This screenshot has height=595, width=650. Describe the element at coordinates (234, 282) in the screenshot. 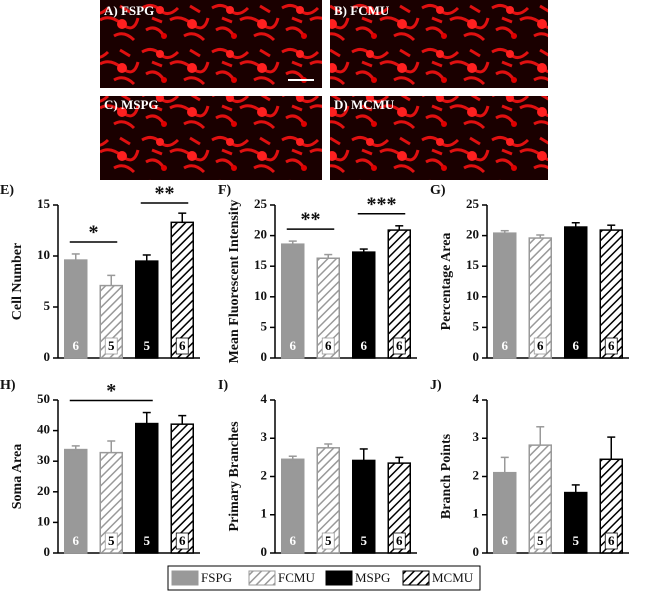

I see `y-axis-label: Mean Fluorescent Intensity` at that location.